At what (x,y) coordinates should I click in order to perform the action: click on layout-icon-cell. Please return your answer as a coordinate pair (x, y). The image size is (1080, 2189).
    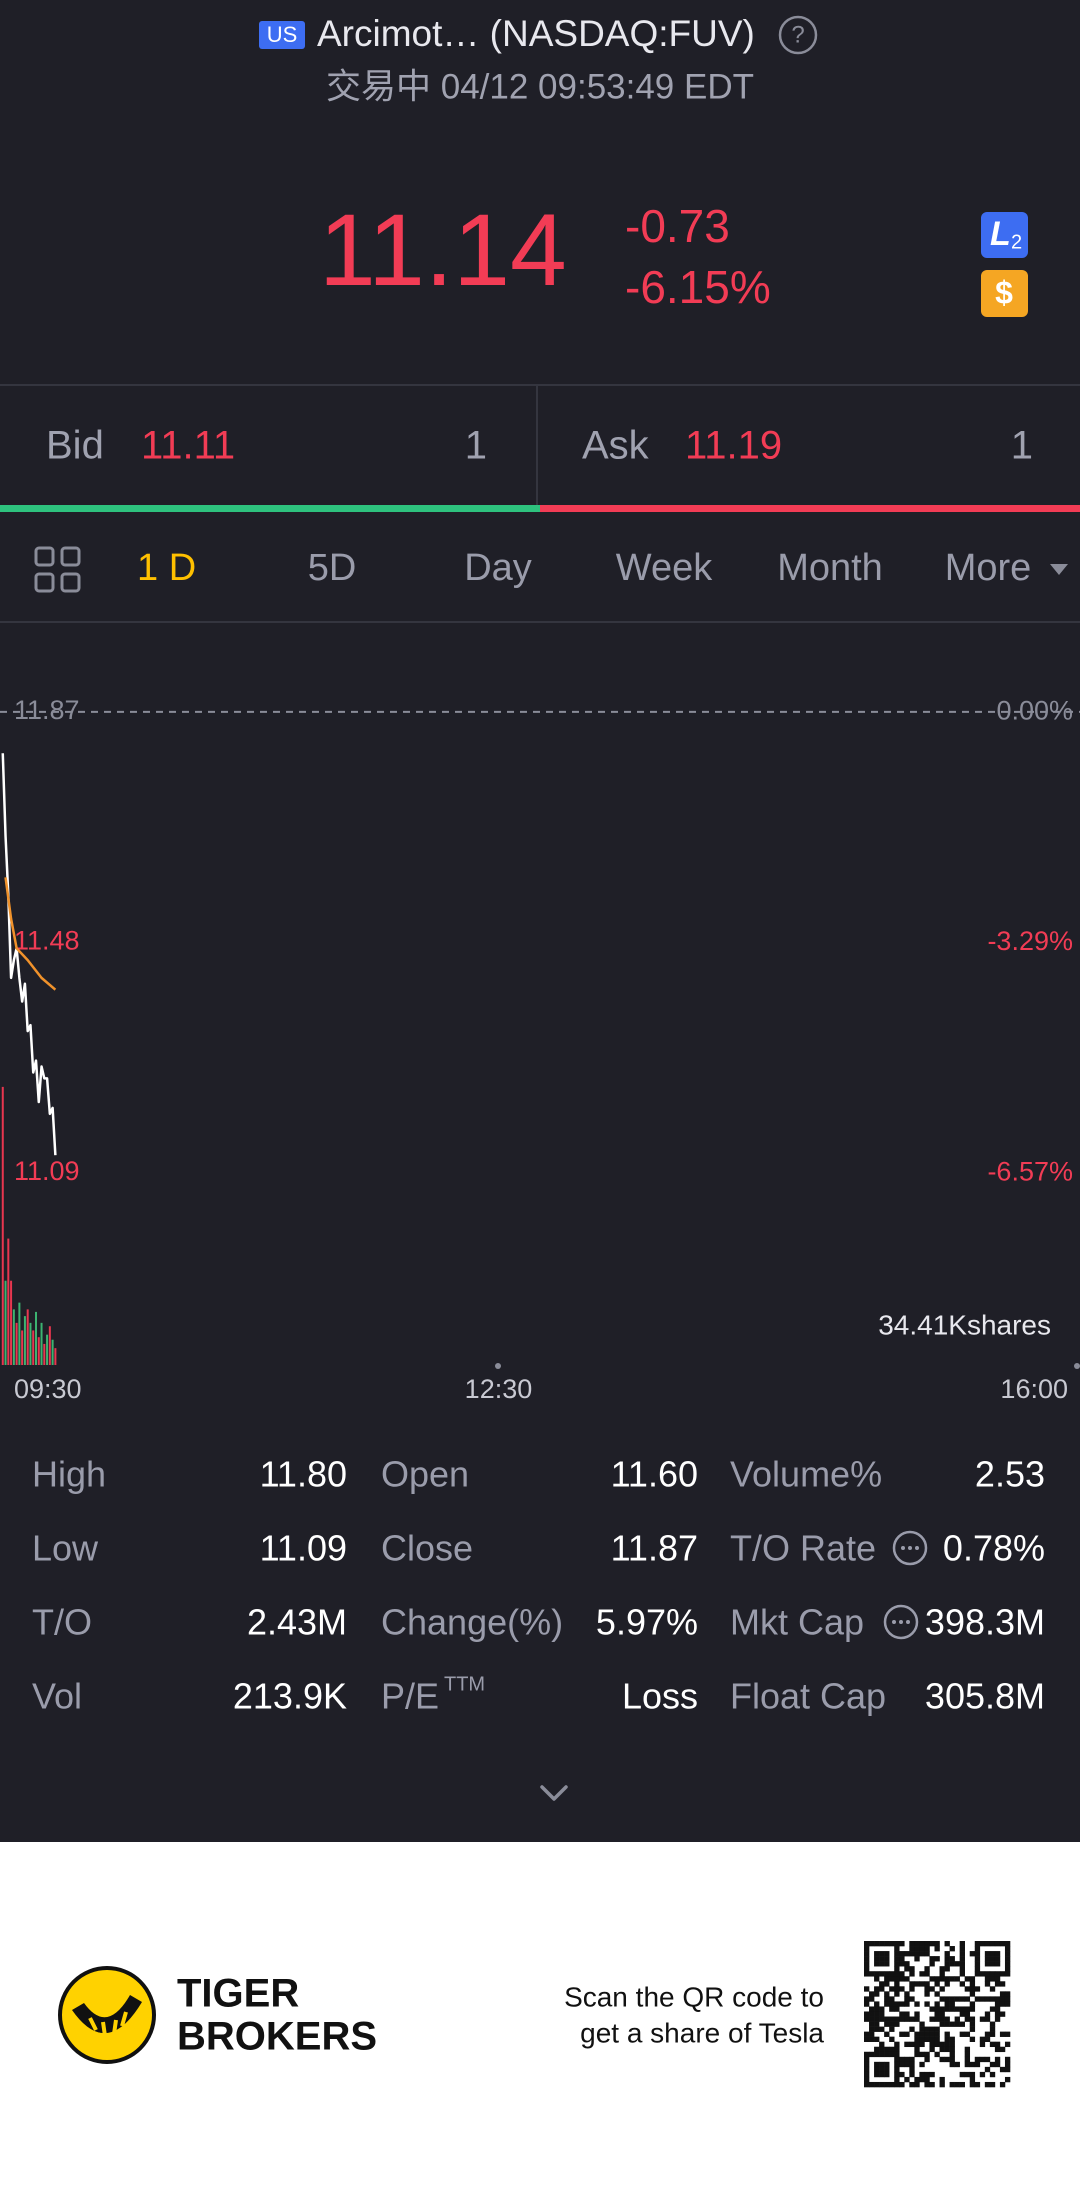
    Looking at the image, I should click on (70, 582).